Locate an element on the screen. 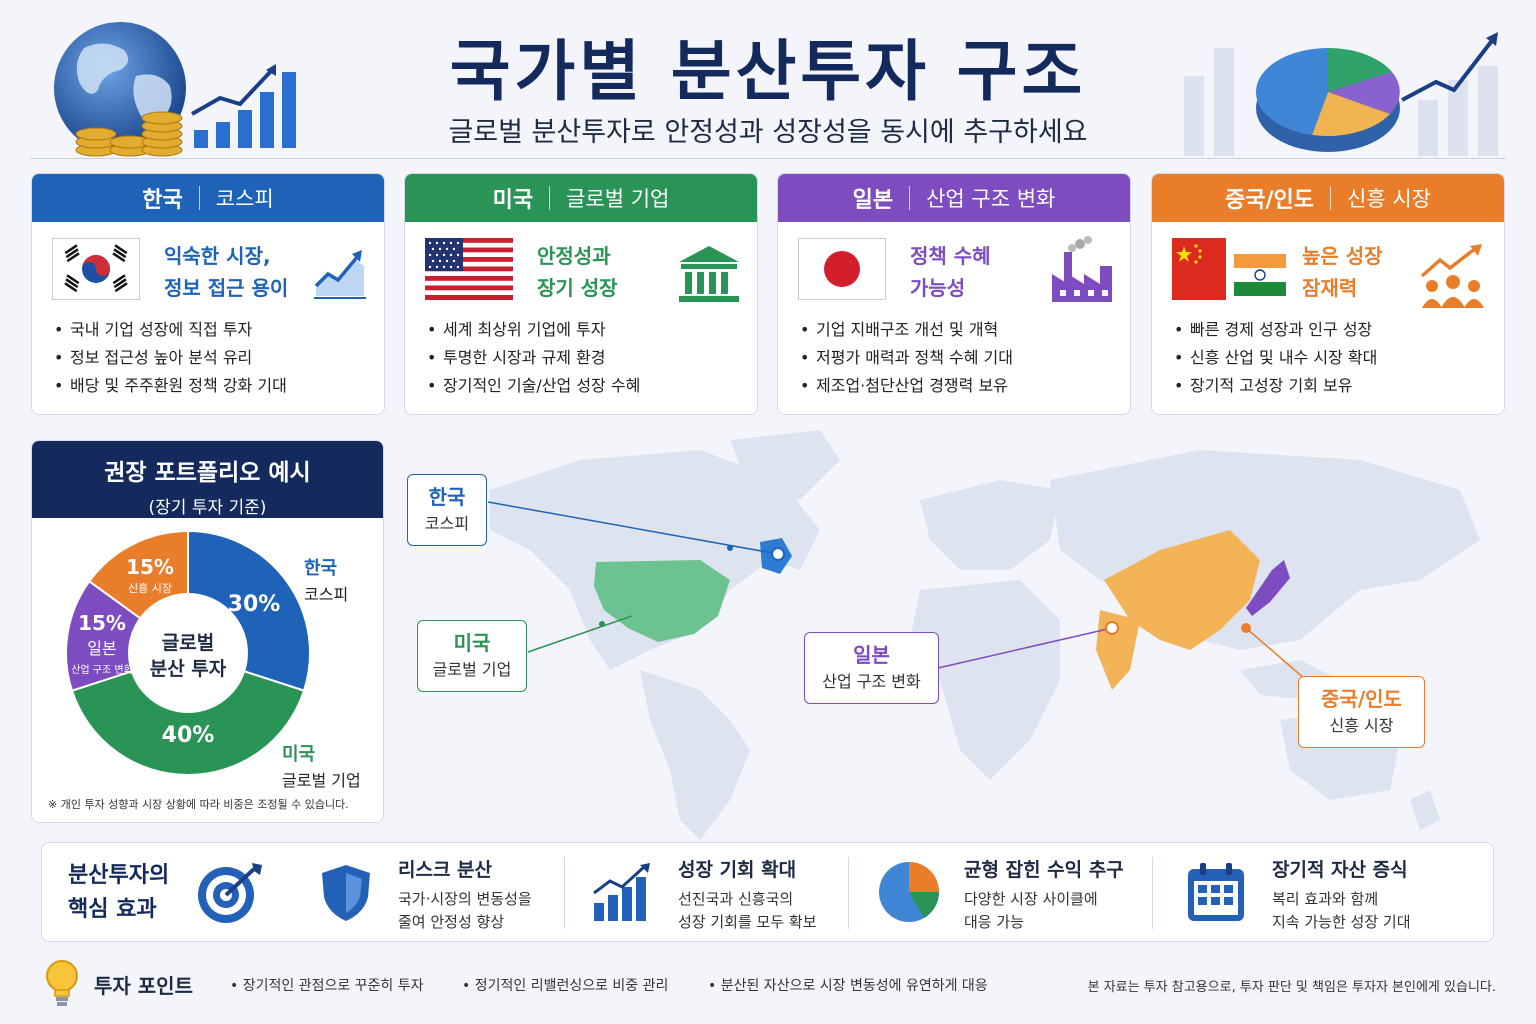  shield-icon is located at coordinates (346, 893).